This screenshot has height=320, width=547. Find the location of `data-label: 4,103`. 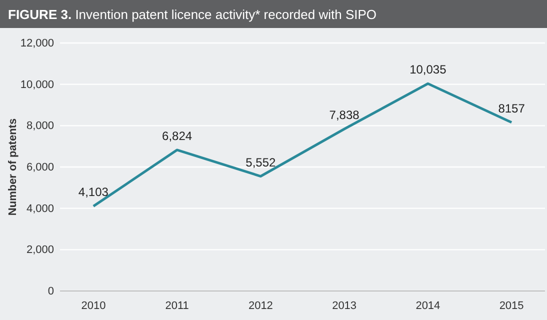

data-label: 4,103 is located at coordinates (93, 192).